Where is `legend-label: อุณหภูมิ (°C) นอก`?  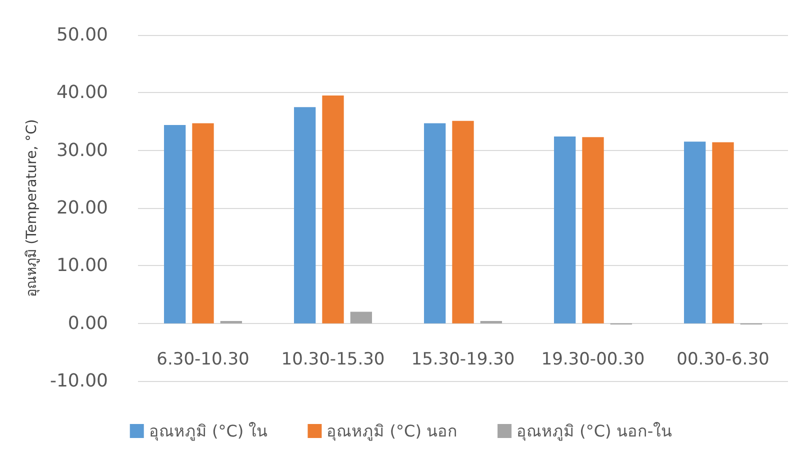
legend-label: อุณหภูมิ (°C) นอก is located at coordinates (392, 432).